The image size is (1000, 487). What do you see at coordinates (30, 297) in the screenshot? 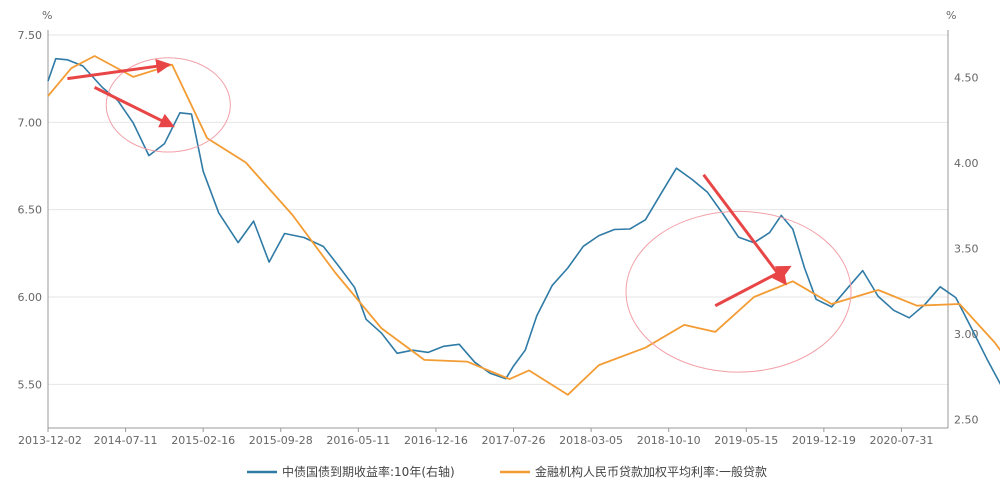
I see `left-tick-label-3: 6.00` at bounding box center [30, 297].